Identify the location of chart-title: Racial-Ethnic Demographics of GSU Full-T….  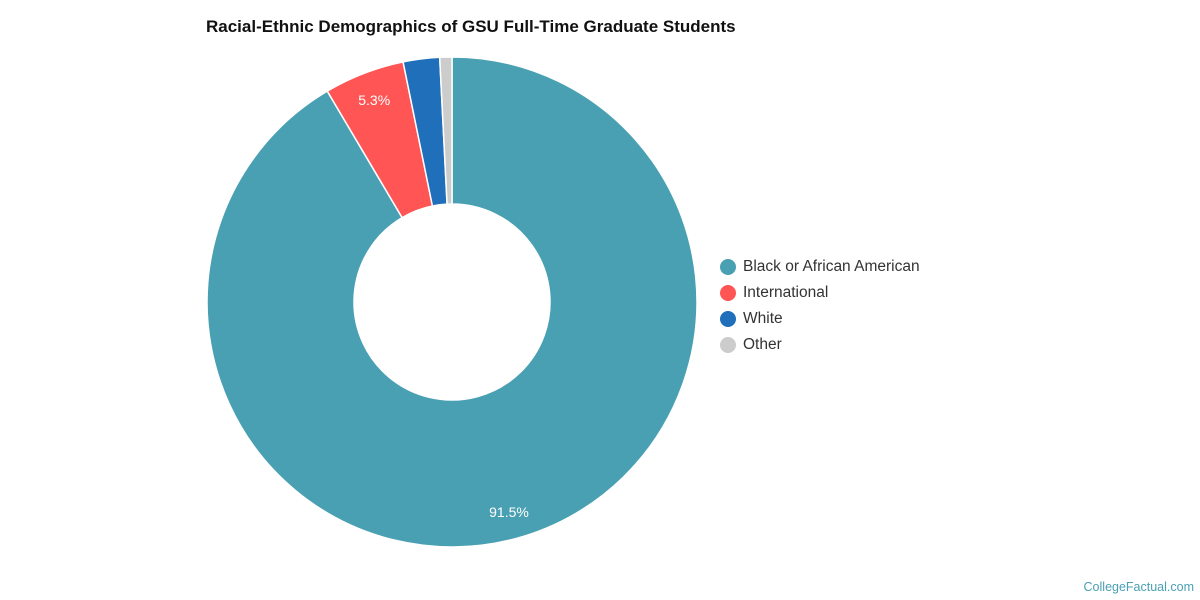
(471, 26).